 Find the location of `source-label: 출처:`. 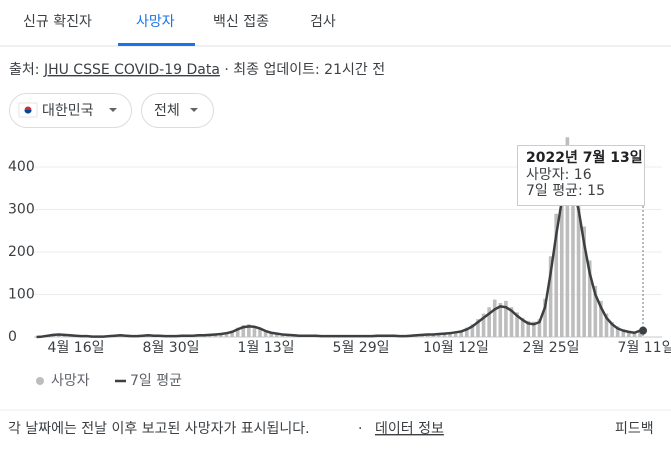

source-label: 출처: is located at coordinates (24, 70).